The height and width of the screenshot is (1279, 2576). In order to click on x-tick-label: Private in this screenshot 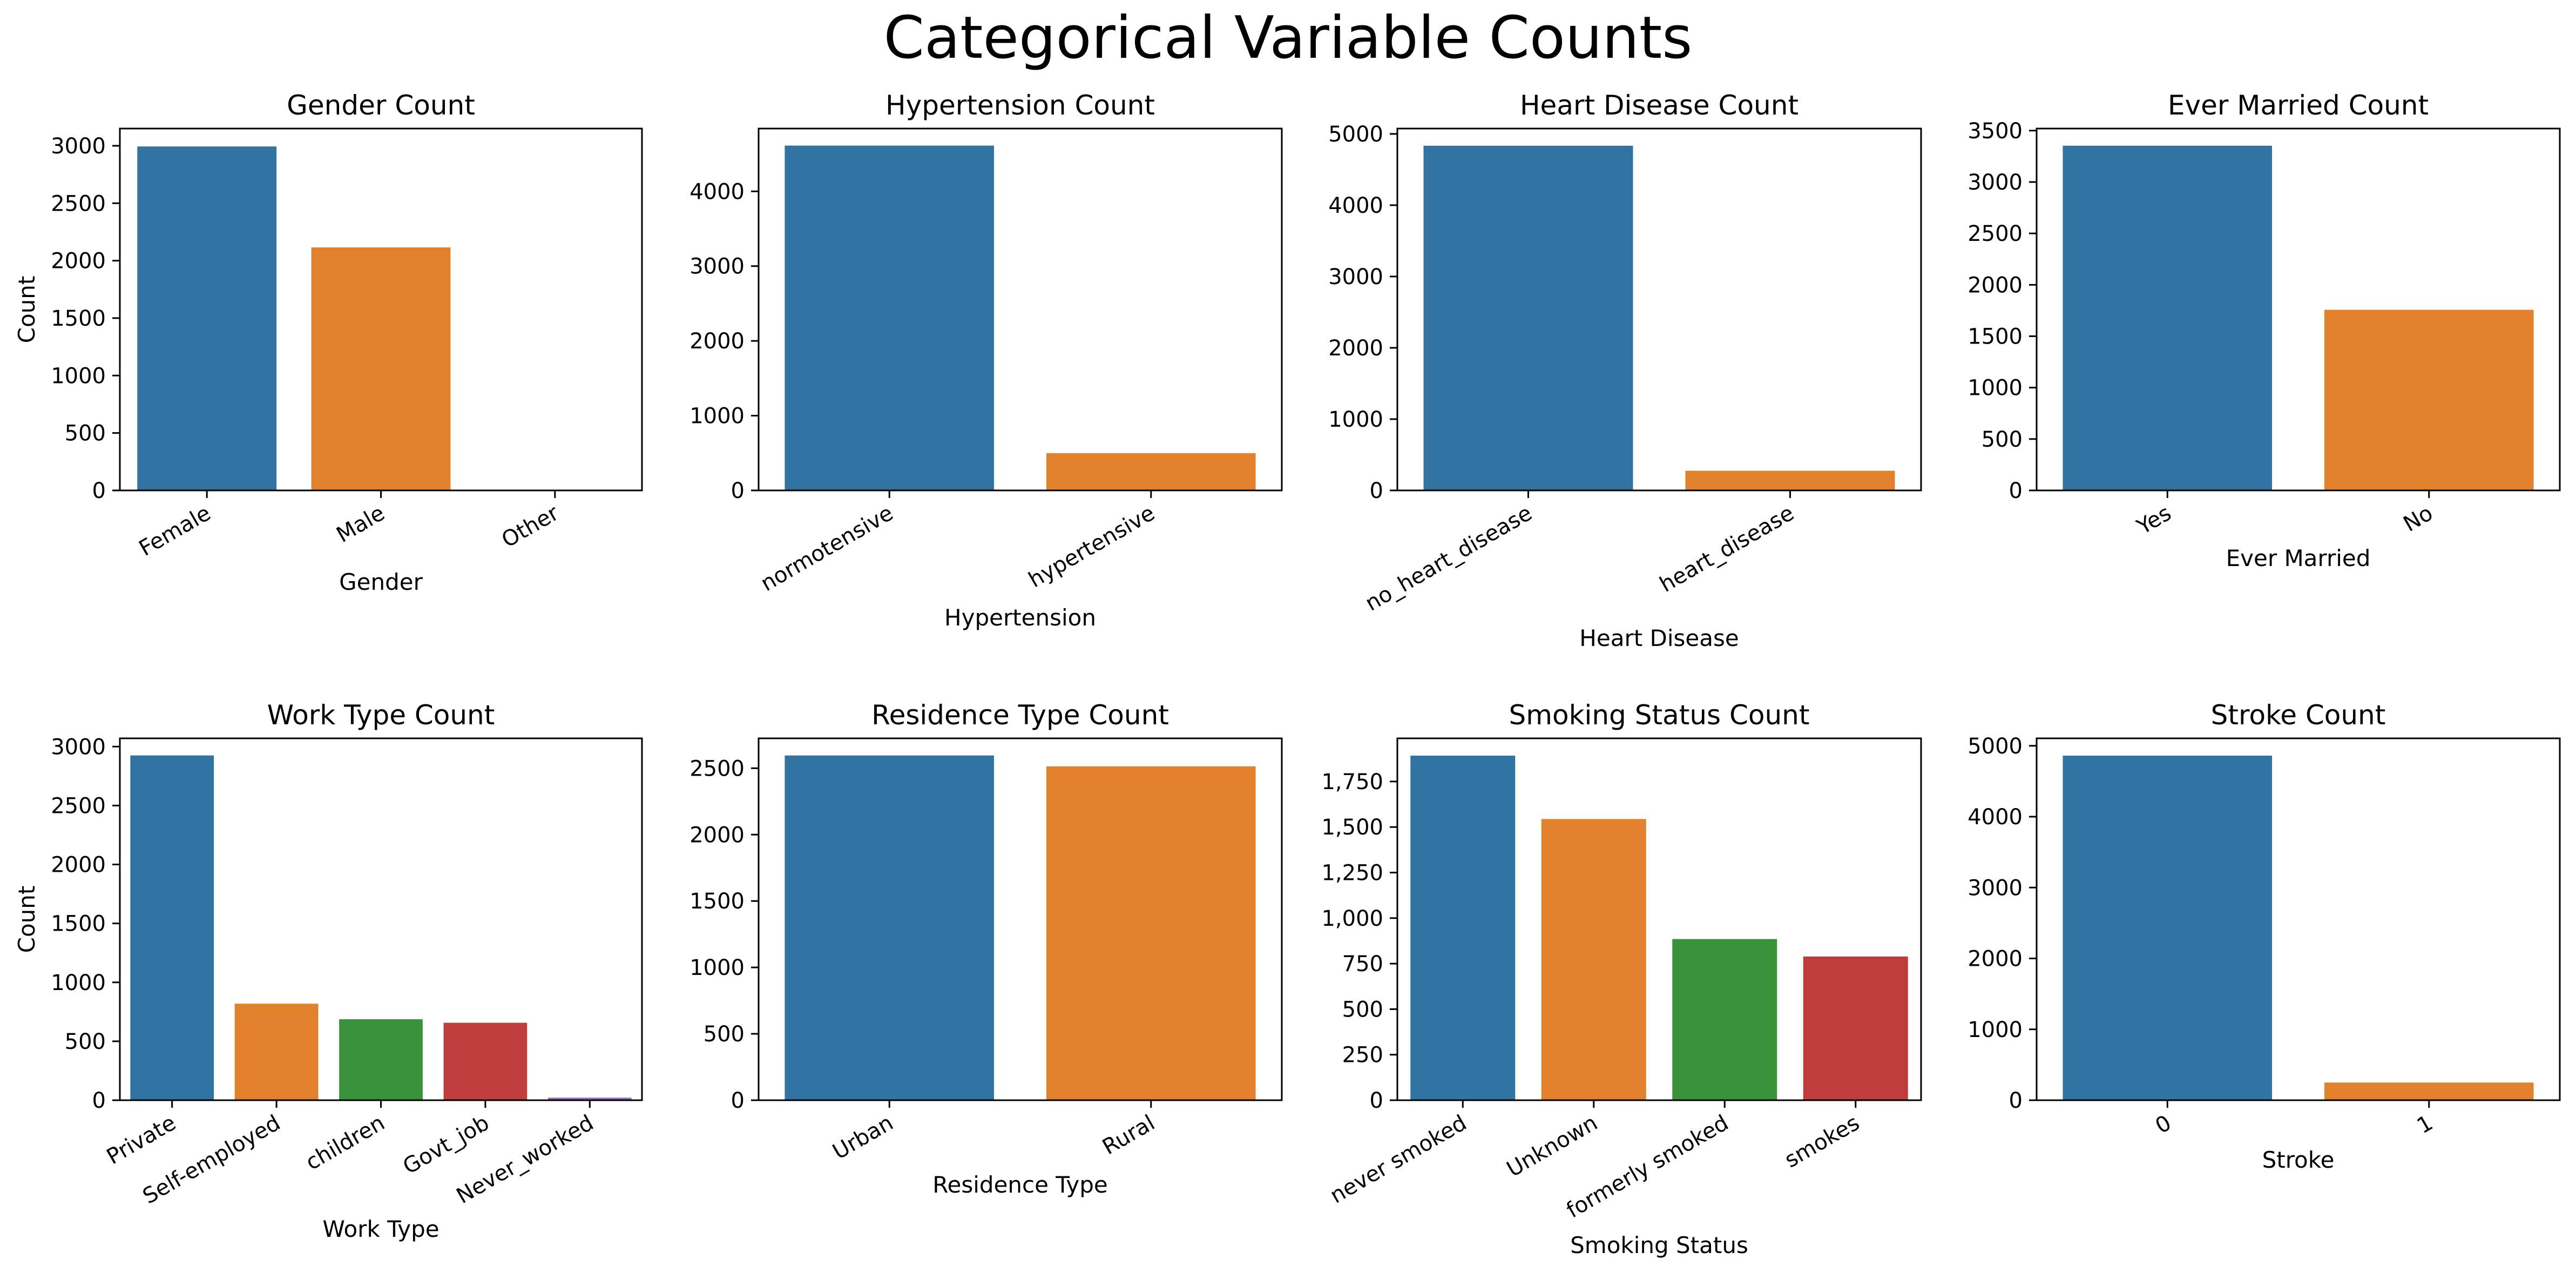, I will do `click(142, 1140)`.